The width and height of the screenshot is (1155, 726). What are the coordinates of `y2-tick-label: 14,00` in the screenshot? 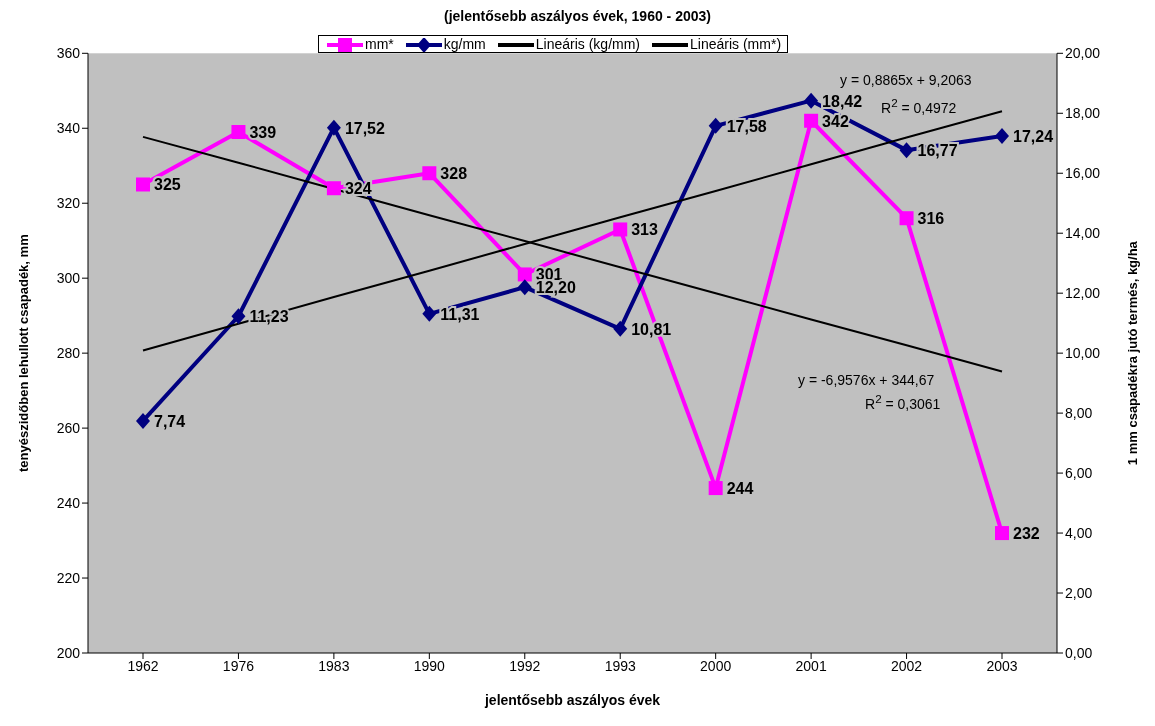 It's located at (1083, 233).